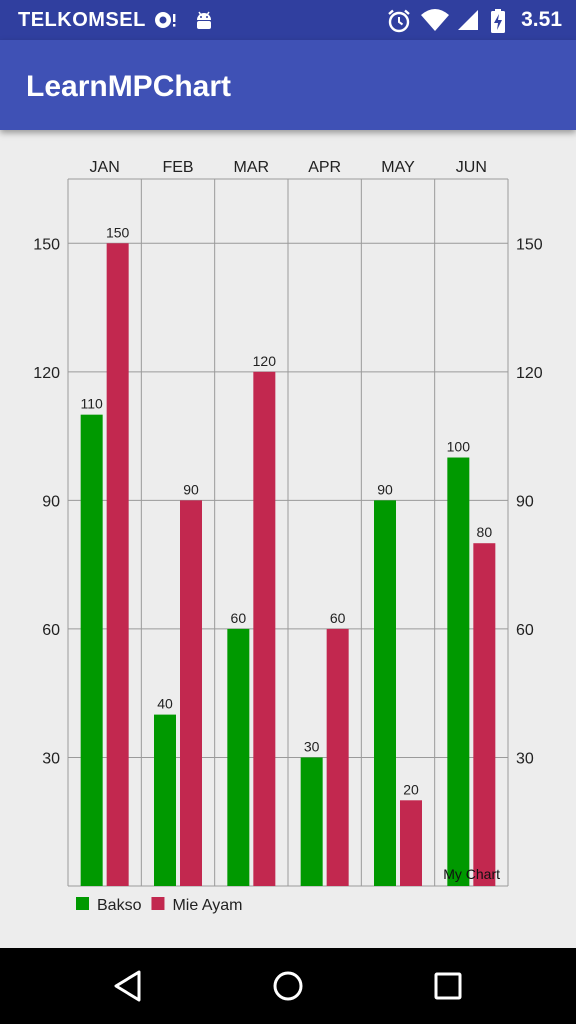  Describe the element at coordinates (252, 167) in the screenshot. I see `x-tick-label: MAR` at that location.